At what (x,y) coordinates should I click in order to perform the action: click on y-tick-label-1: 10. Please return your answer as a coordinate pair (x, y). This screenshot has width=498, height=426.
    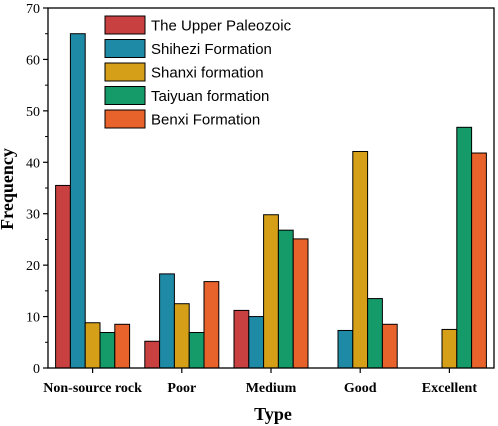
    Looking at the image, I should click on (33, 318).